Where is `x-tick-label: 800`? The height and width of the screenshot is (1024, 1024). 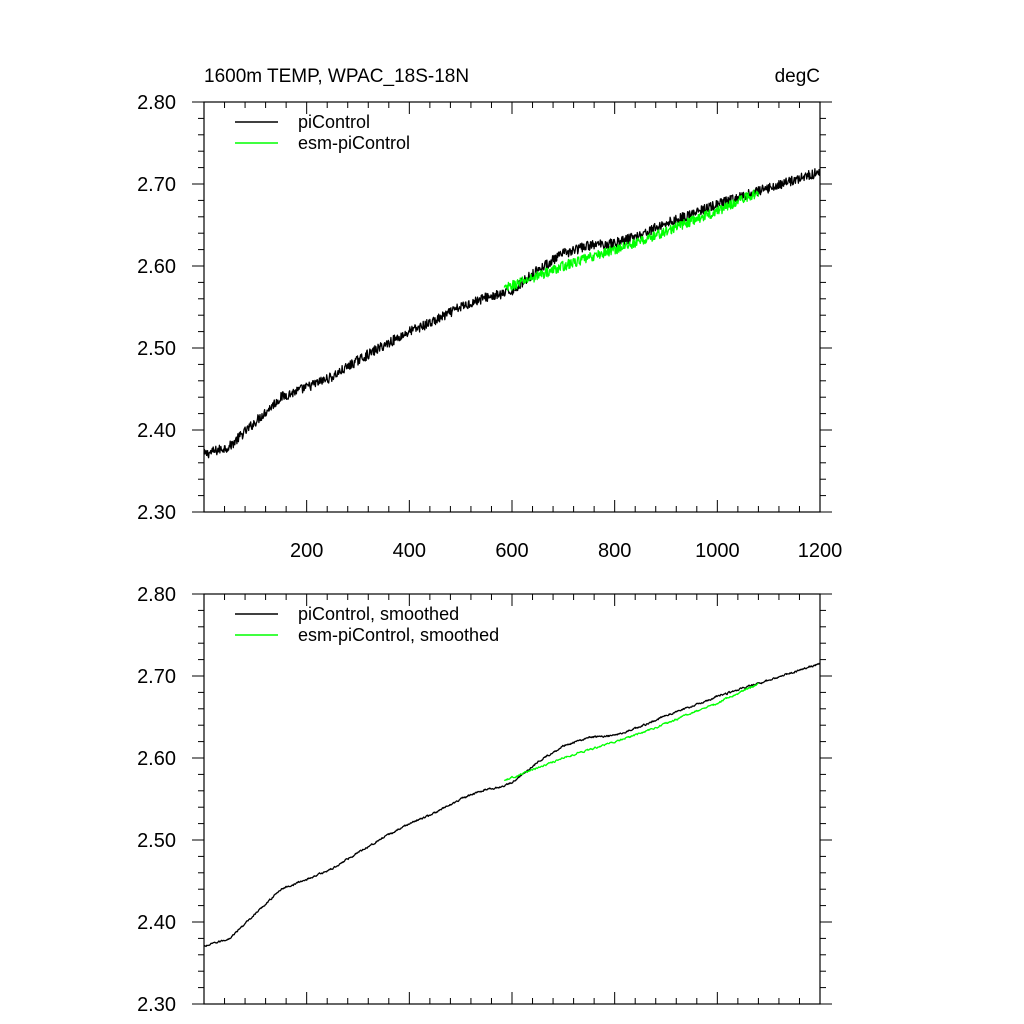 x-tick-label: 800 is located at coordinates (614, 551).